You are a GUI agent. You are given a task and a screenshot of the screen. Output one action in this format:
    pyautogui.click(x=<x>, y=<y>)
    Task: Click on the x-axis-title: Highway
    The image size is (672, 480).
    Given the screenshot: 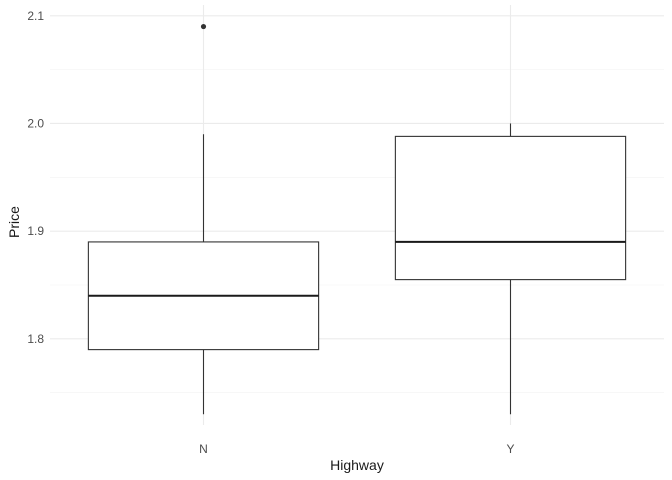 What is the action you would take?
    pyautogui.click(x=357, y=465)
    